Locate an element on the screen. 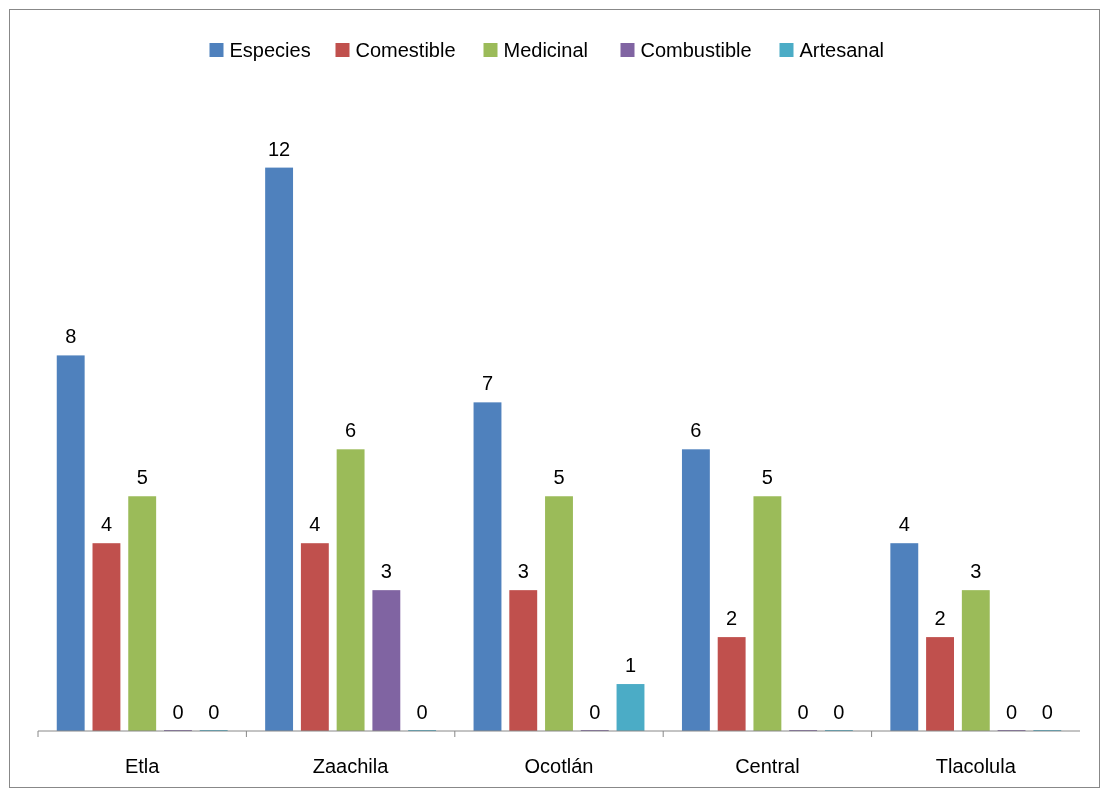 Image resolution: width=1106 pixels, height=793 pixels. data-label: 1 is located at coordinates (630, 665).